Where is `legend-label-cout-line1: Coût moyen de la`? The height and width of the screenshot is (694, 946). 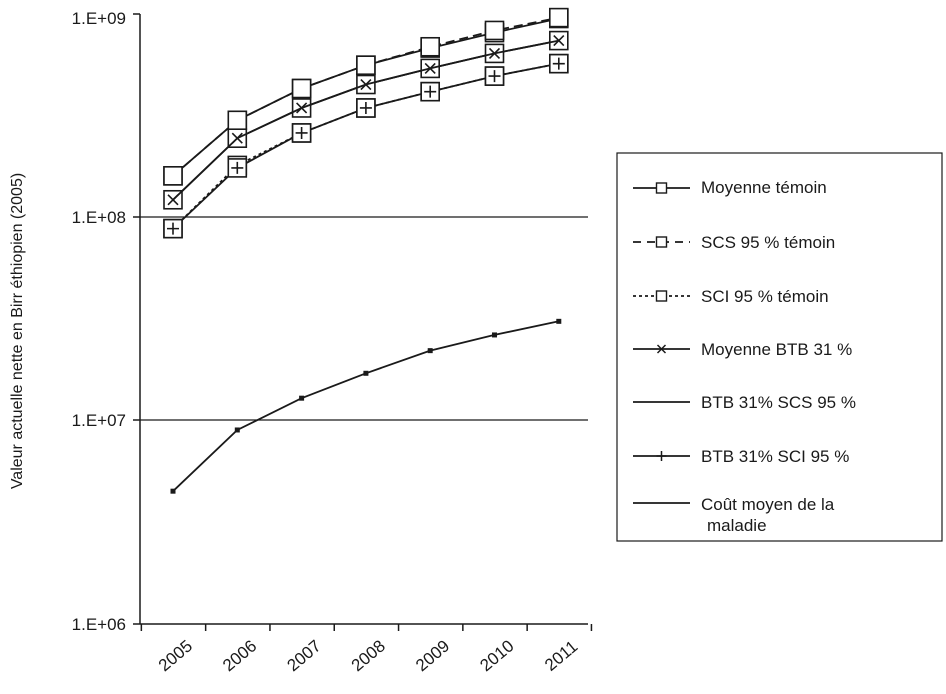
legend-label-cout-line1: Coût moyen de la is located at coordinates (768, 504).